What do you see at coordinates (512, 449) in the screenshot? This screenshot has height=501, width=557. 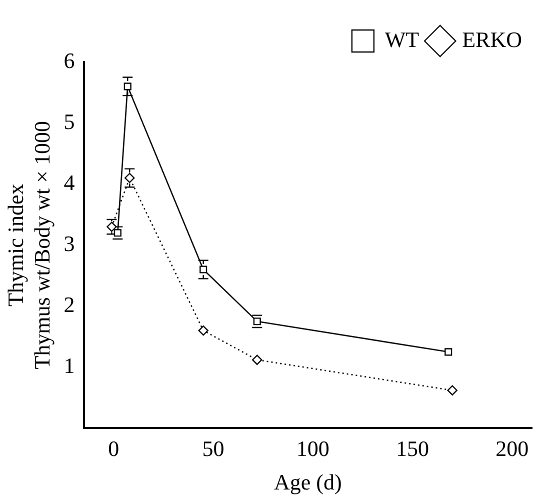 I see `x-tick-label: 200` at bounding box center [512, 449].